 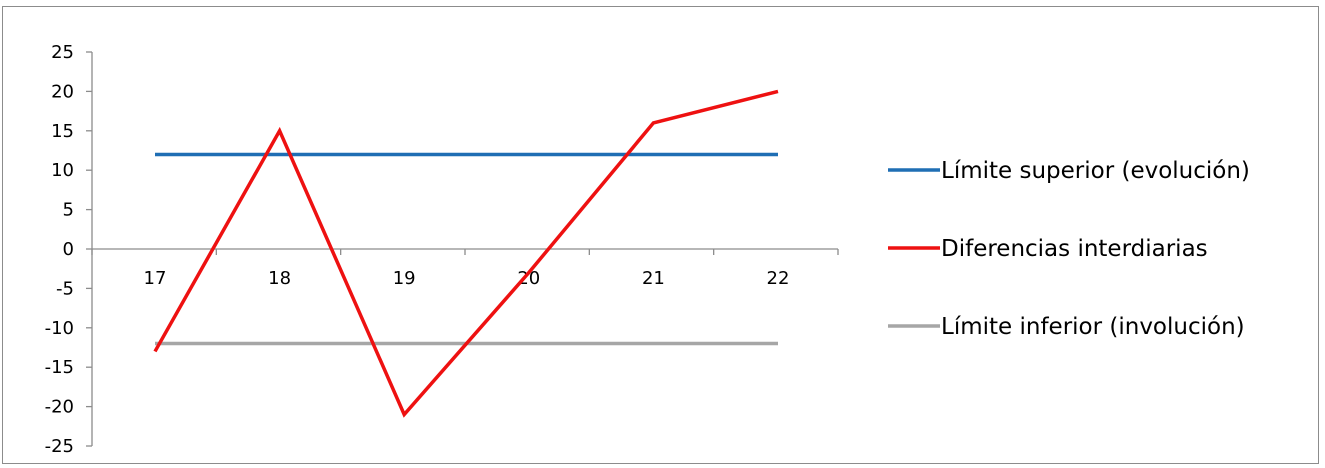 What do you see at coordinates (62, 52) in the screenshot?
I see `y-tick-label: 25` at bounding box center [62, 52].